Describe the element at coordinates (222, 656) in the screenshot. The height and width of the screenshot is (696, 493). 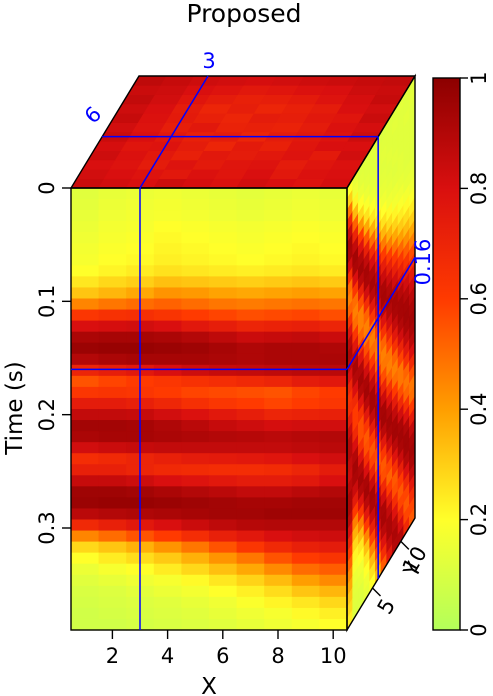
I see `x-tick-label: 6` at that location.